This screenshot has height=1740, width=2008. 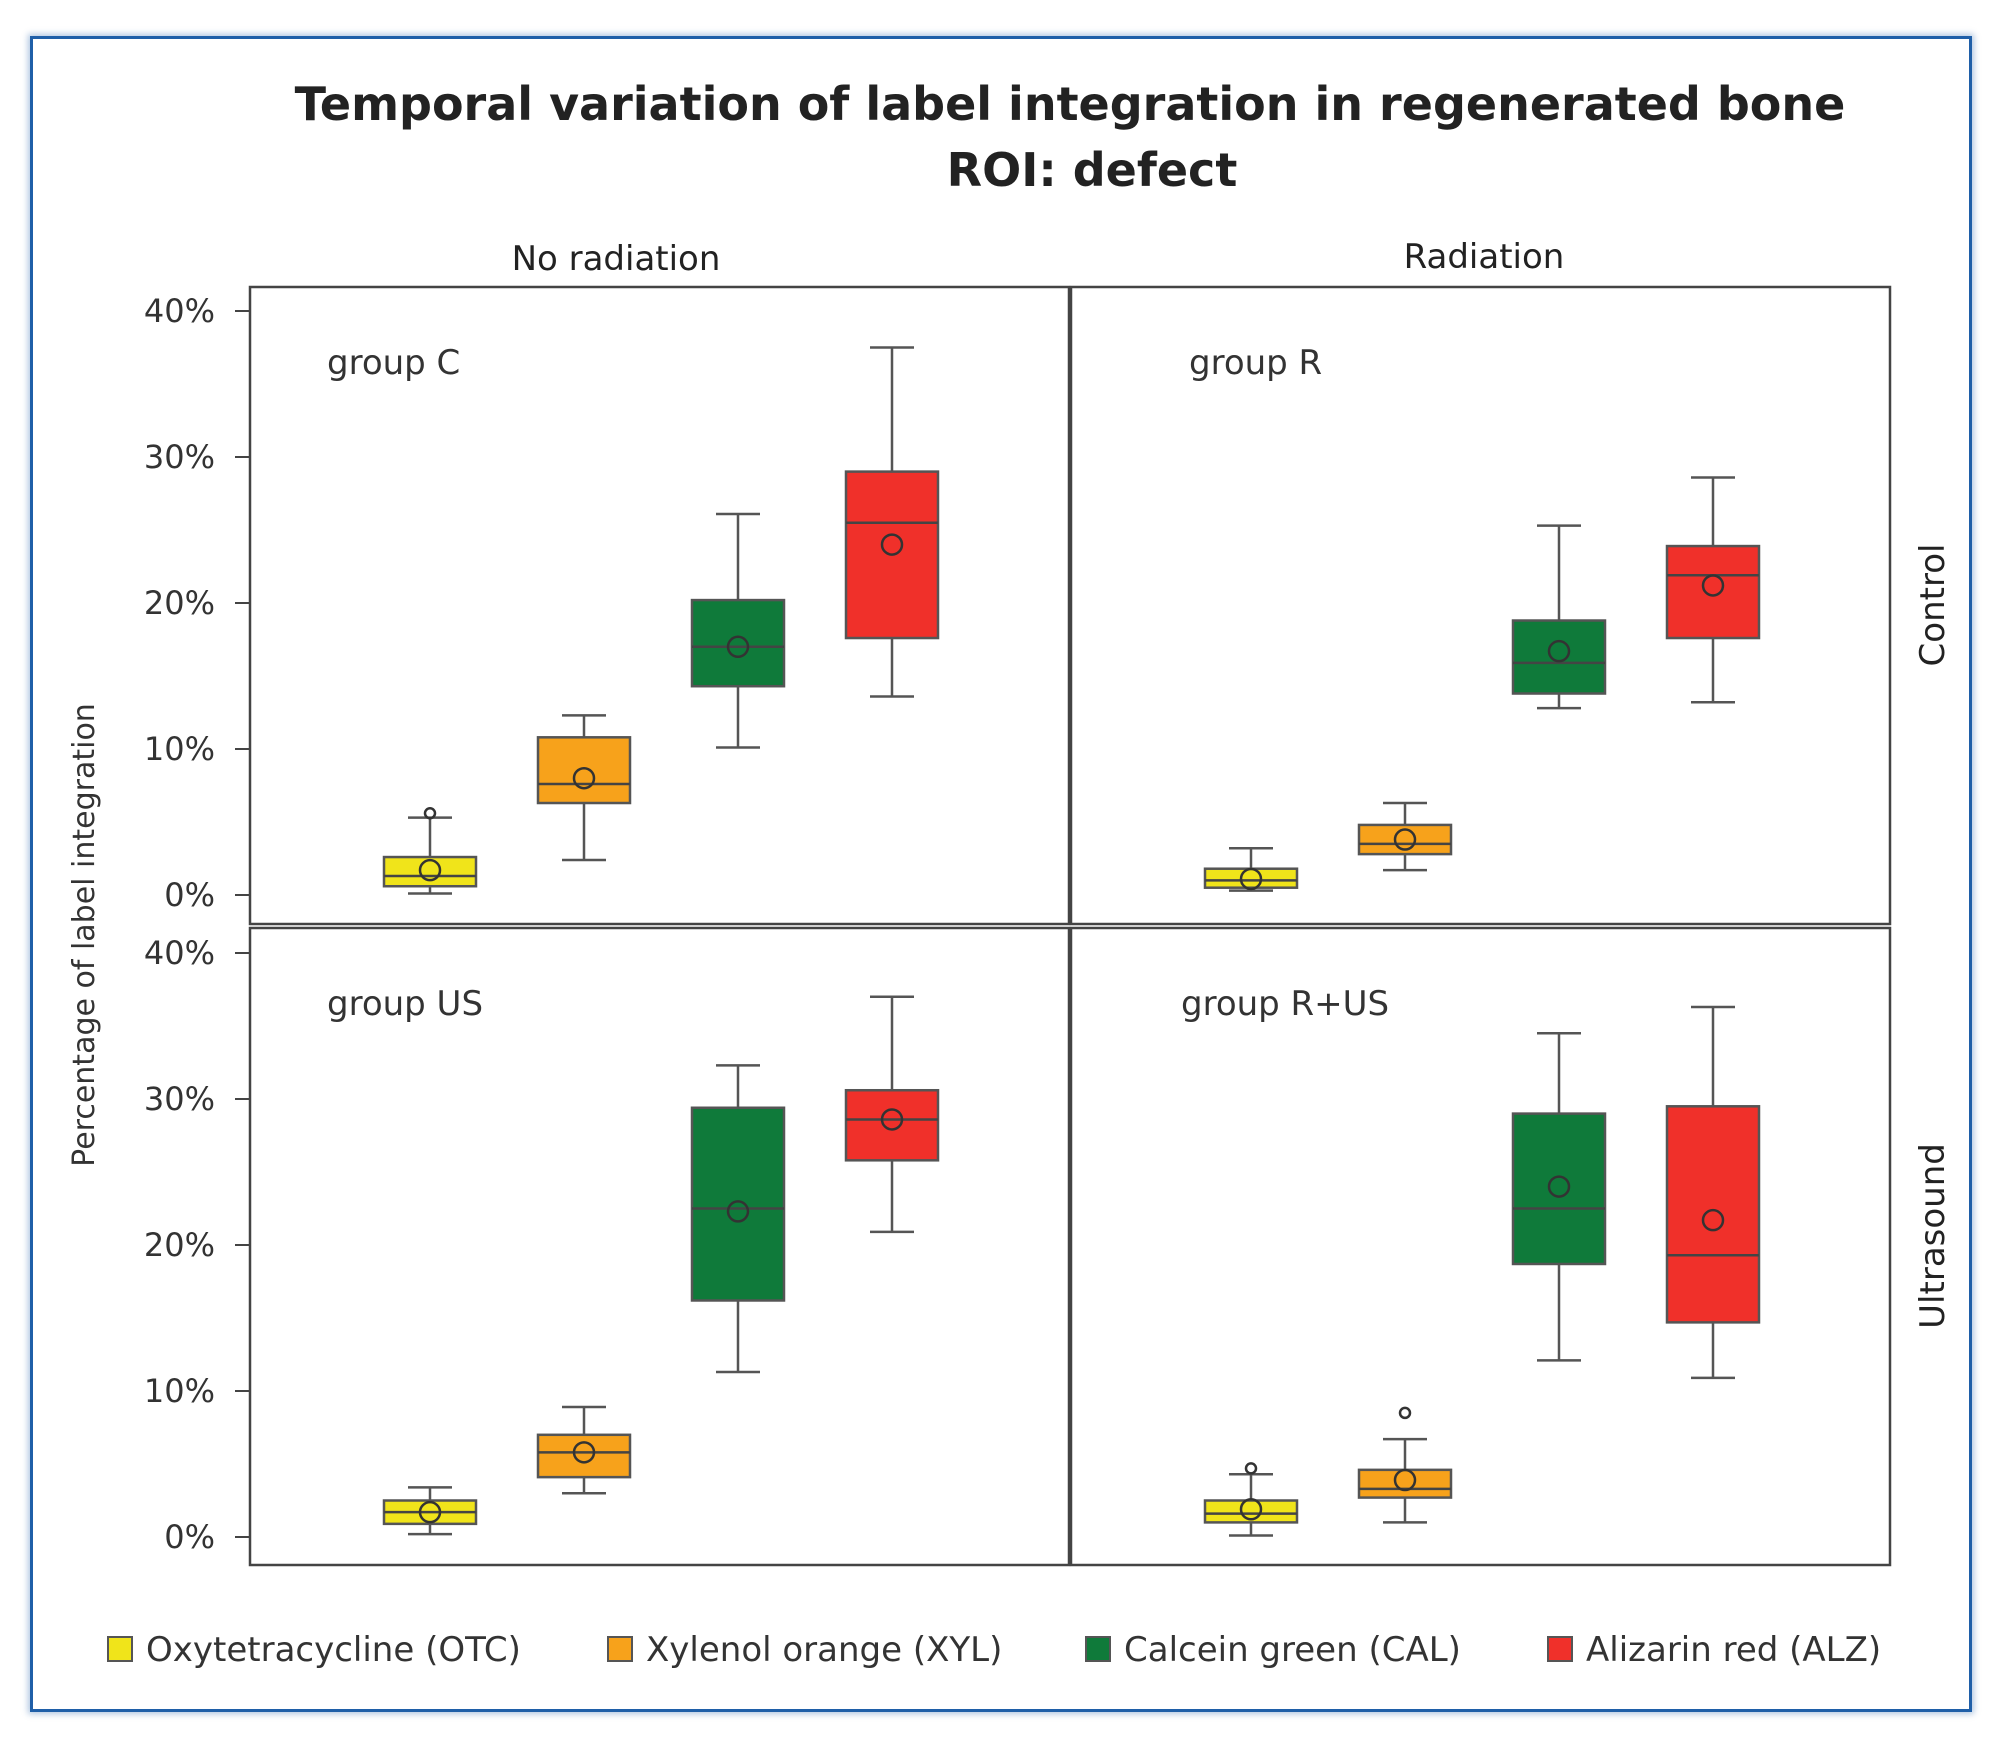 What do you see at coordinates (120, 1649) in the screenshot?
I see `legend-swatch-oxytetracycline-otc` at bounding box center [120, 1649].